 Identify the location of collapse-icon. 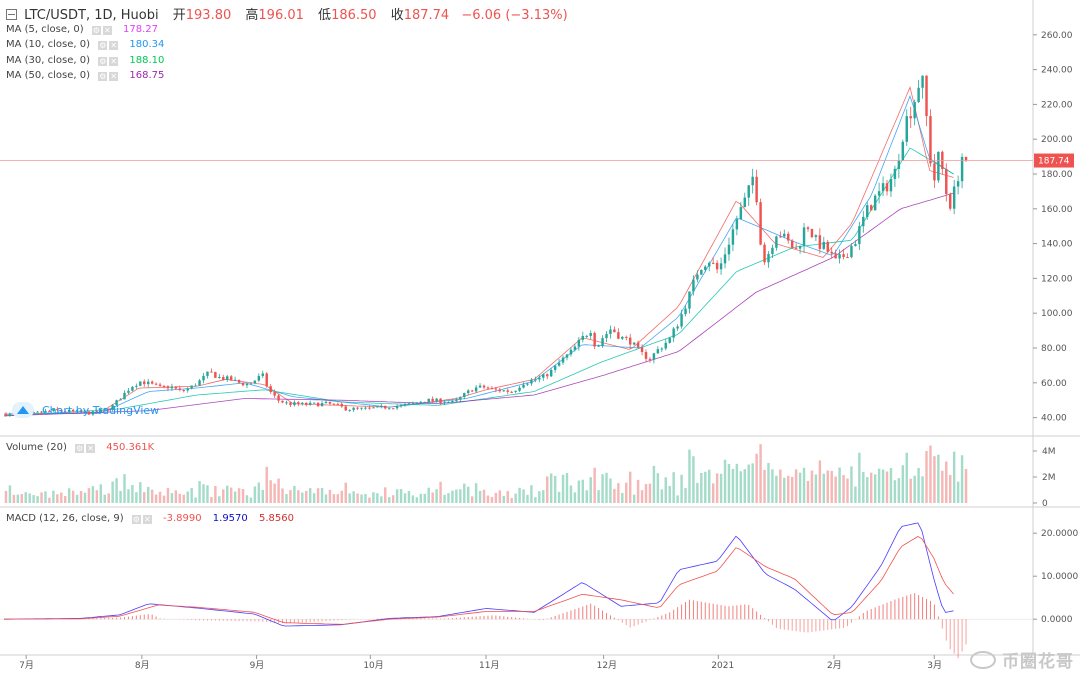
(11, 14).